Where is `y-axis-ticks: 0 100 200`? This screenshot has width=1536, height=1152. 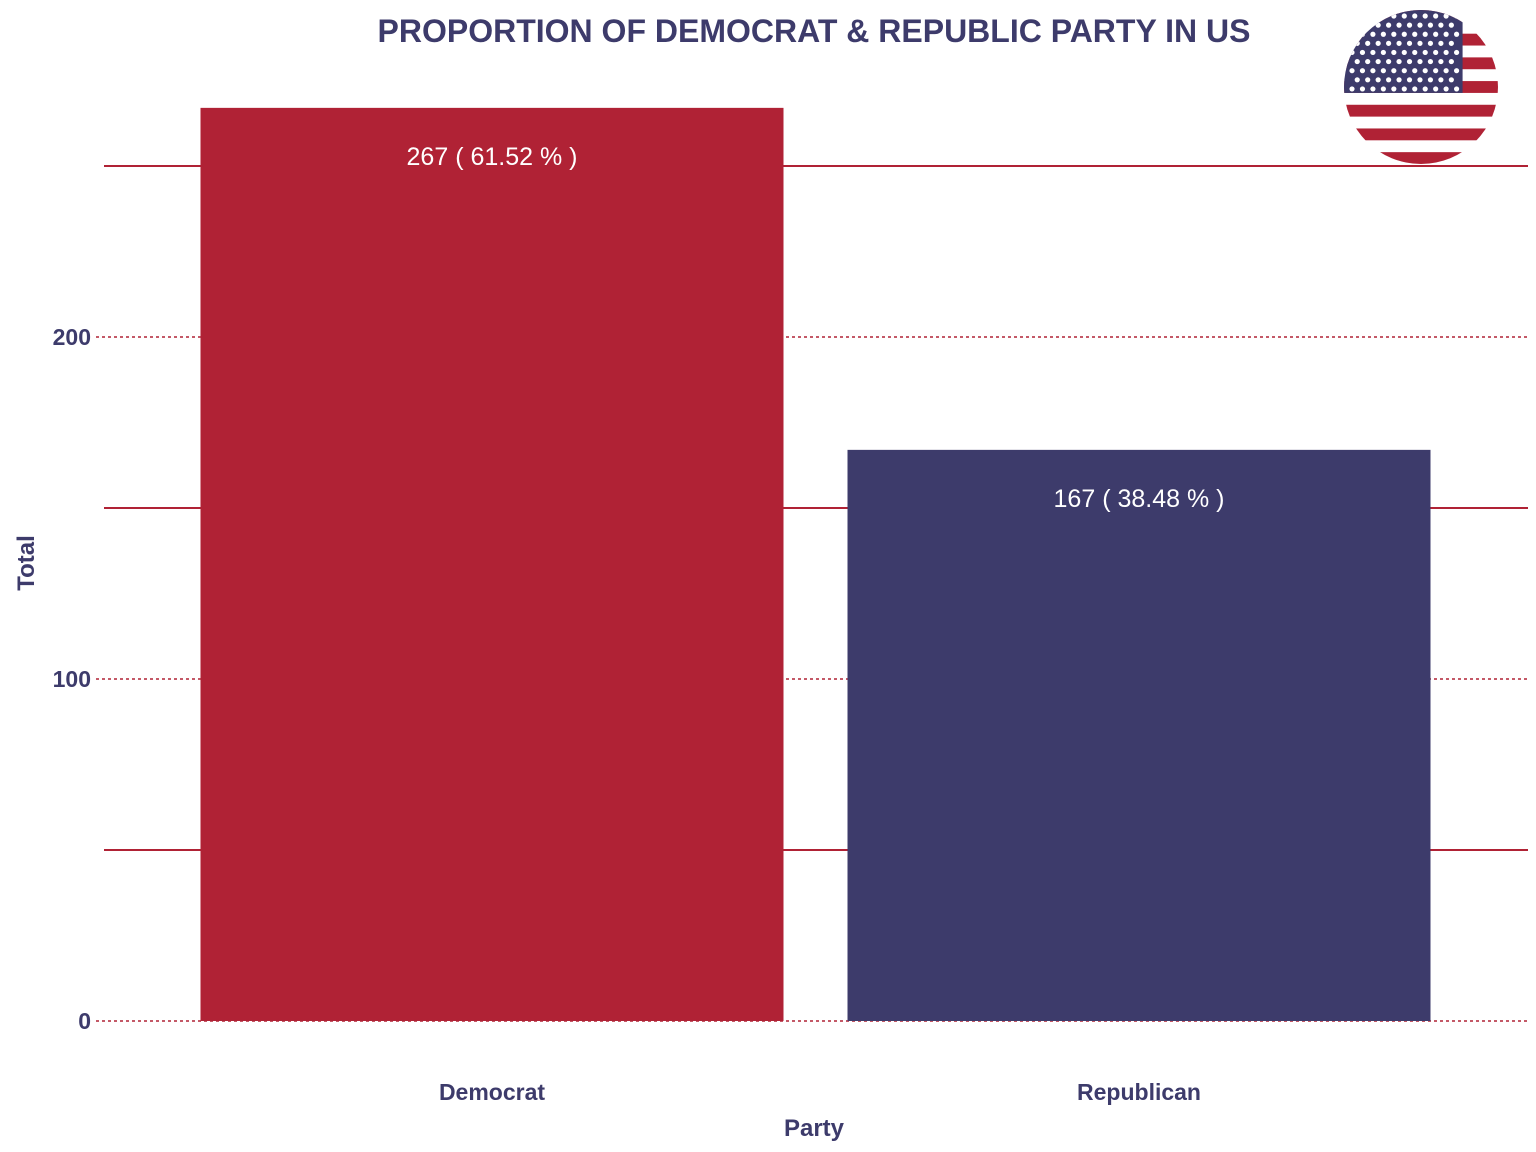 y-axis-ticks: 0 100 200 is located at coordinates (72, 679).